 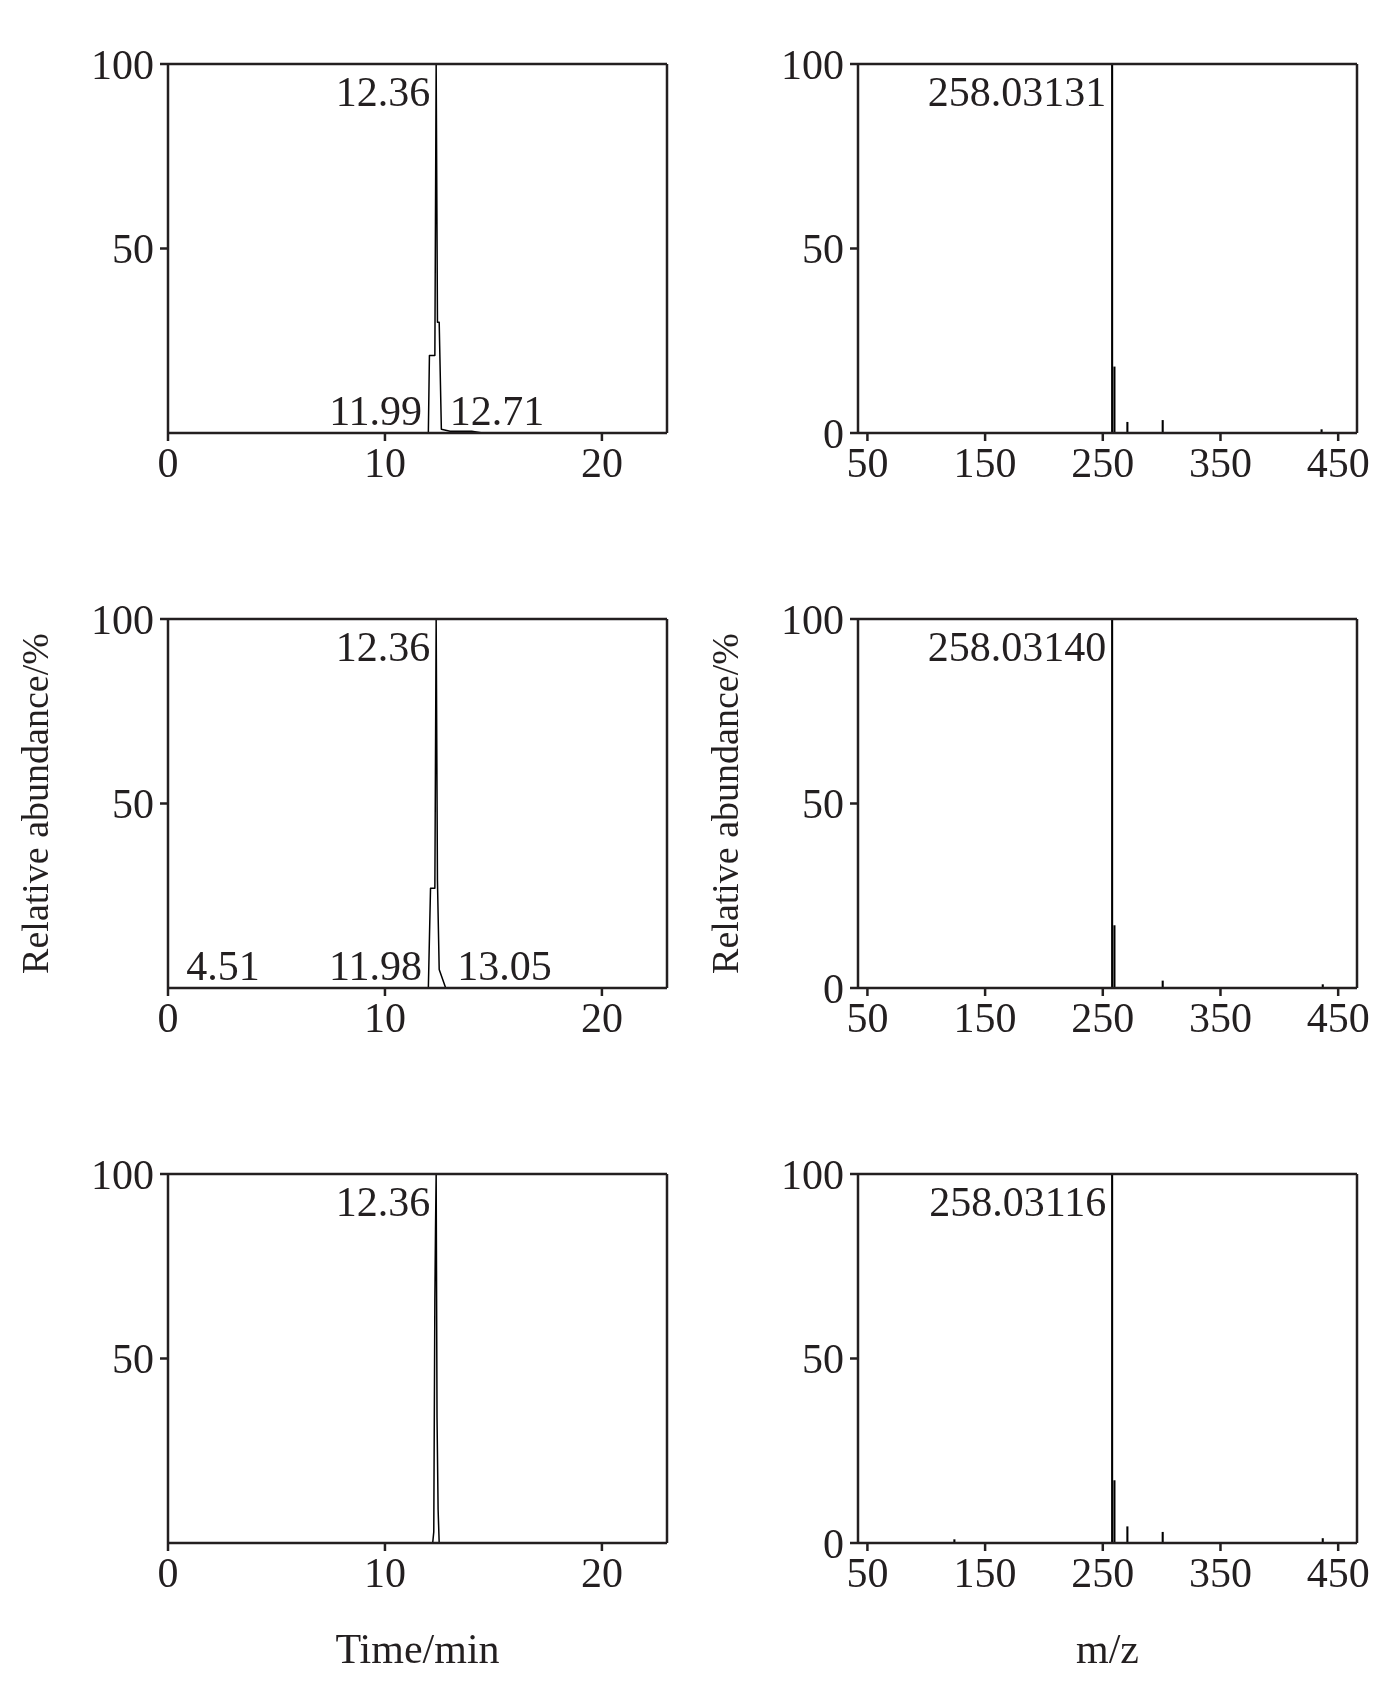 I want to click on annotation: 4.51, so click(x=223, y=966).